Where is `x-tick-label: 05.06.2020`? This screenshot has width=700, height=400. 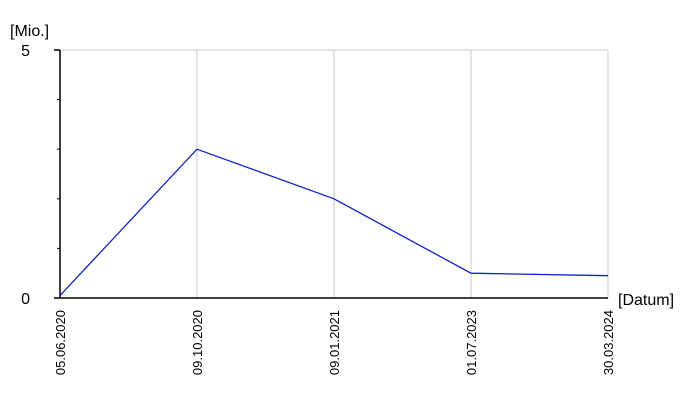 x-tick-label: 05.06.2020 is located at coordinates (60, 342).